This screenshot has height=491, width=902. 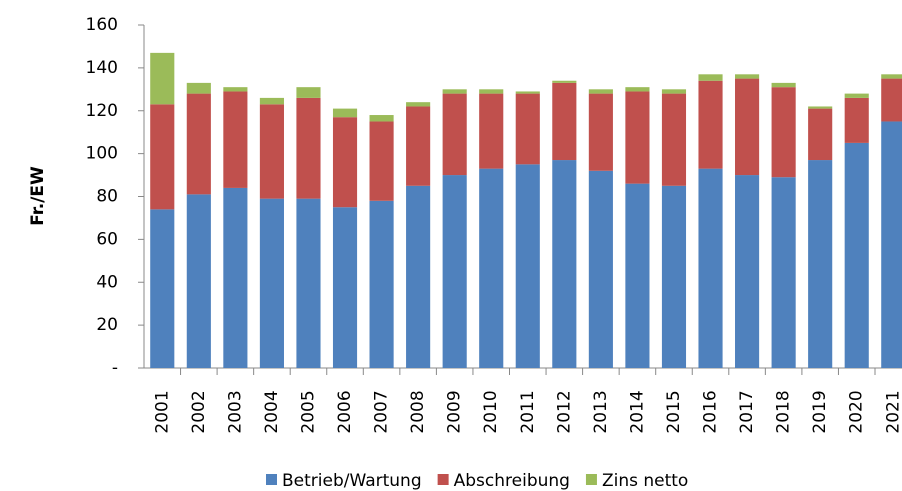 I want to click on y-tick-label: 100, so click(x=102, y=154).